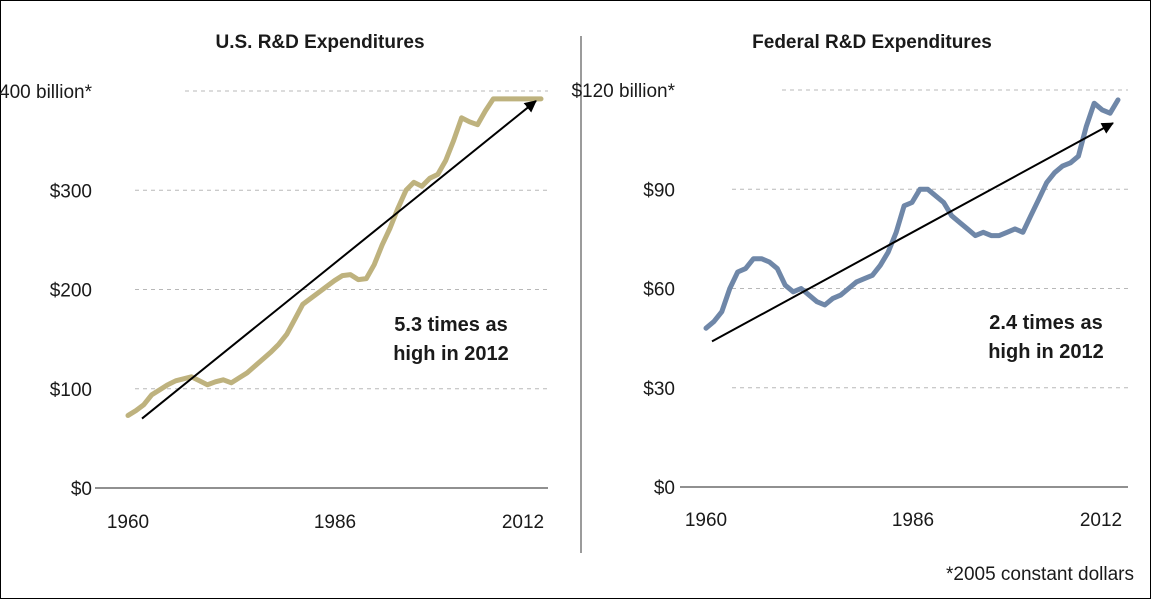  Describe the element at coordinates (659, 290) in the screenshot. I see `y-tick-label: $60` at that location.